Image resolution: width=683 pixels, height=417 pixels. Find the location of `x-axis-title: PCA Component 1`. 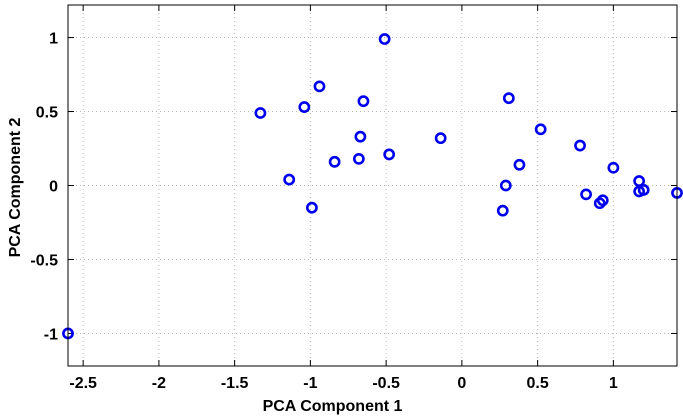

x-axis-title: PCA Component 1 is located at coordinates (333, 406).